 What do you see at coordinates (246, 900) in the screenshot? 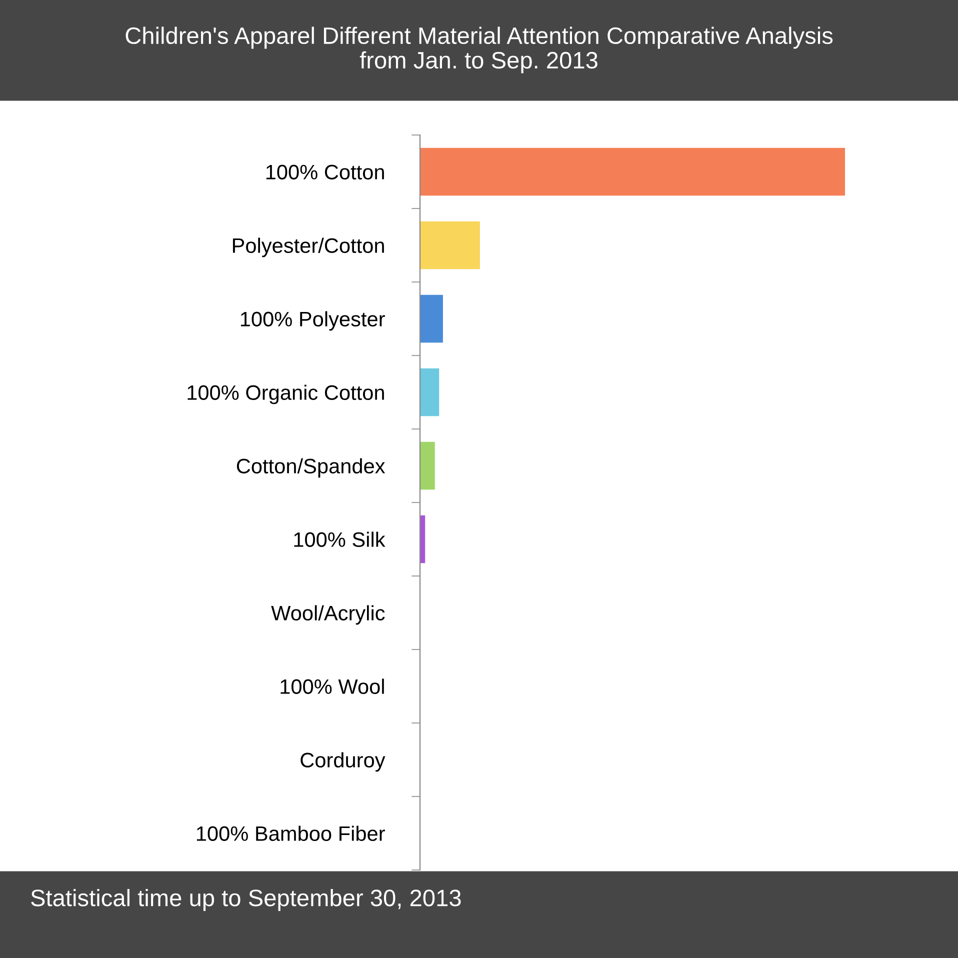
I see `text: Statistical time up to September 30, 2013` at bounding box center [246, 900].